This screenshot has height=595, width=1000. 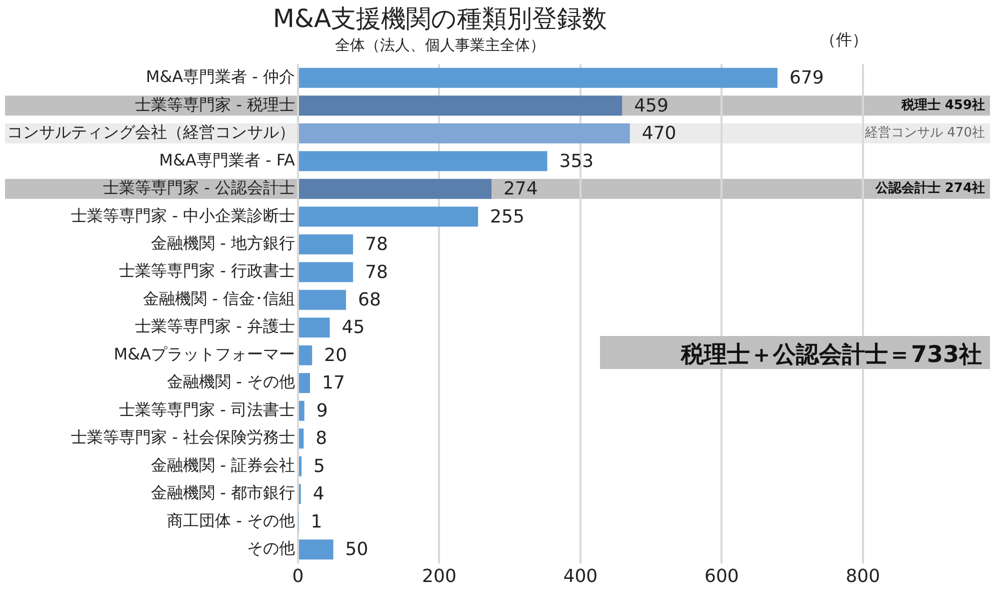 What do you see at coordinates (207, 270) in the screenshot?
I see `y-tick-label: 士業等専門家 - 行政書士` at bounding box center [207, 270].